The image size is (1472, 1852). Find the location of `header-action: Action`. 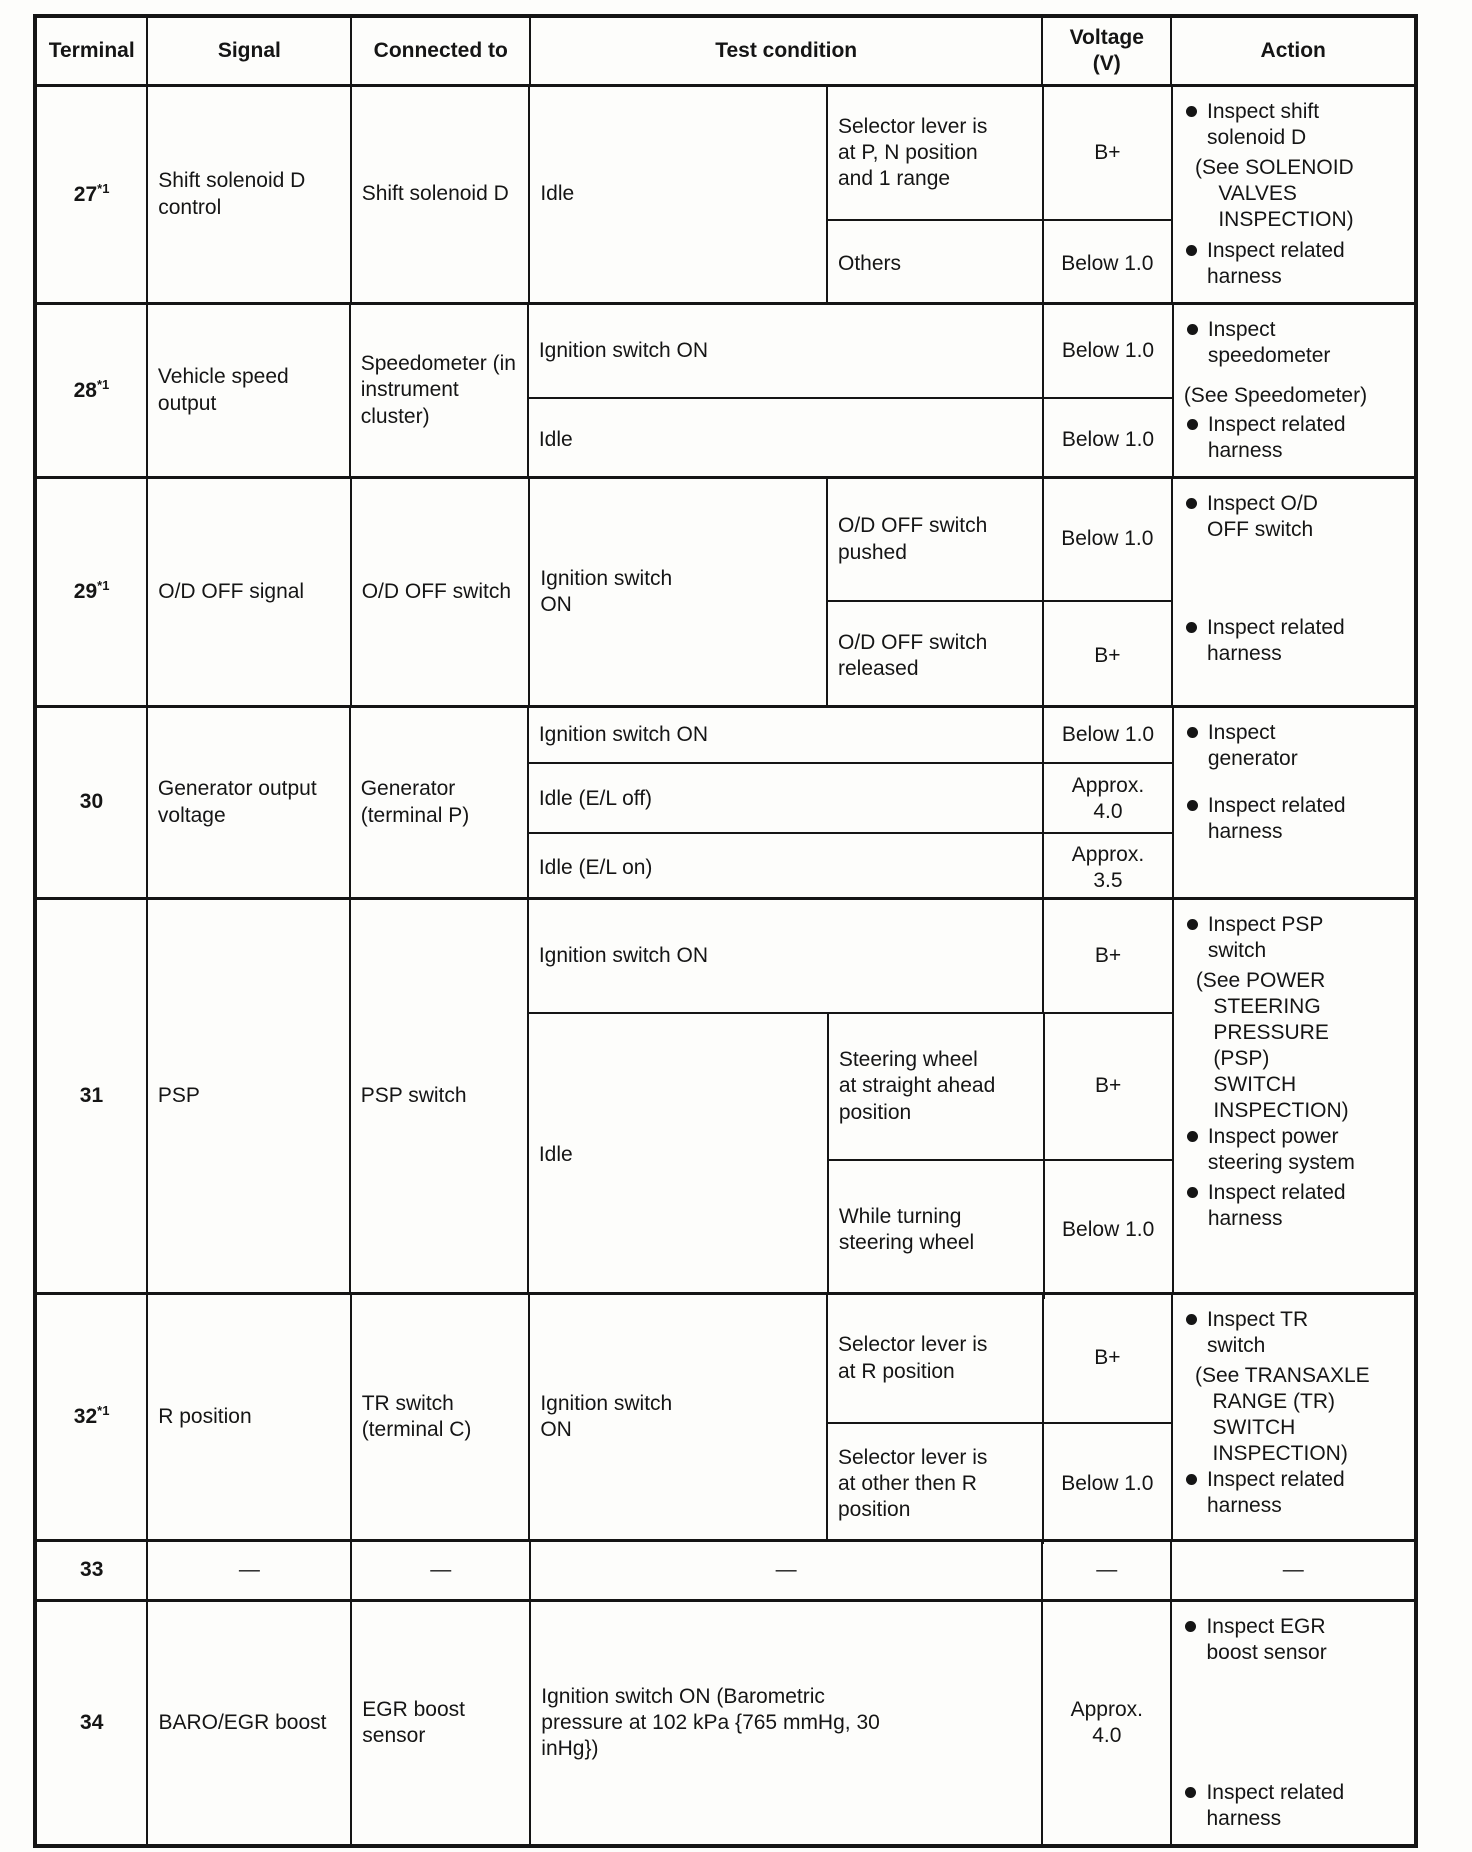

header-action: Action is located at coordinates (1292, 51).